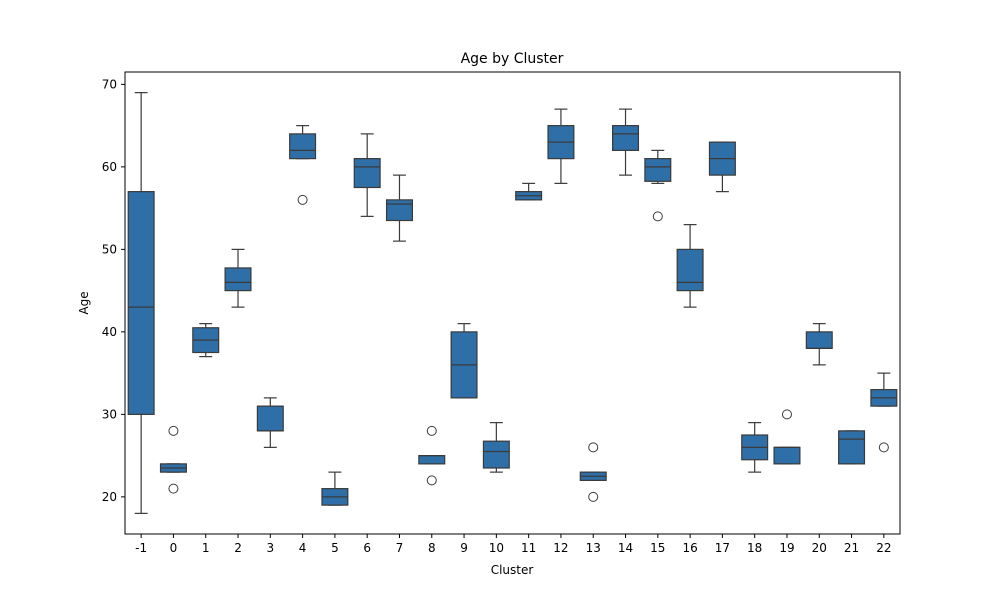 Image resolution: width=1000 pixels, height=600 pixels. What do you see at coordinates (625, 548) in the screenshot?
I see `x-tick-label: 14` at bounding box center [625, 548].